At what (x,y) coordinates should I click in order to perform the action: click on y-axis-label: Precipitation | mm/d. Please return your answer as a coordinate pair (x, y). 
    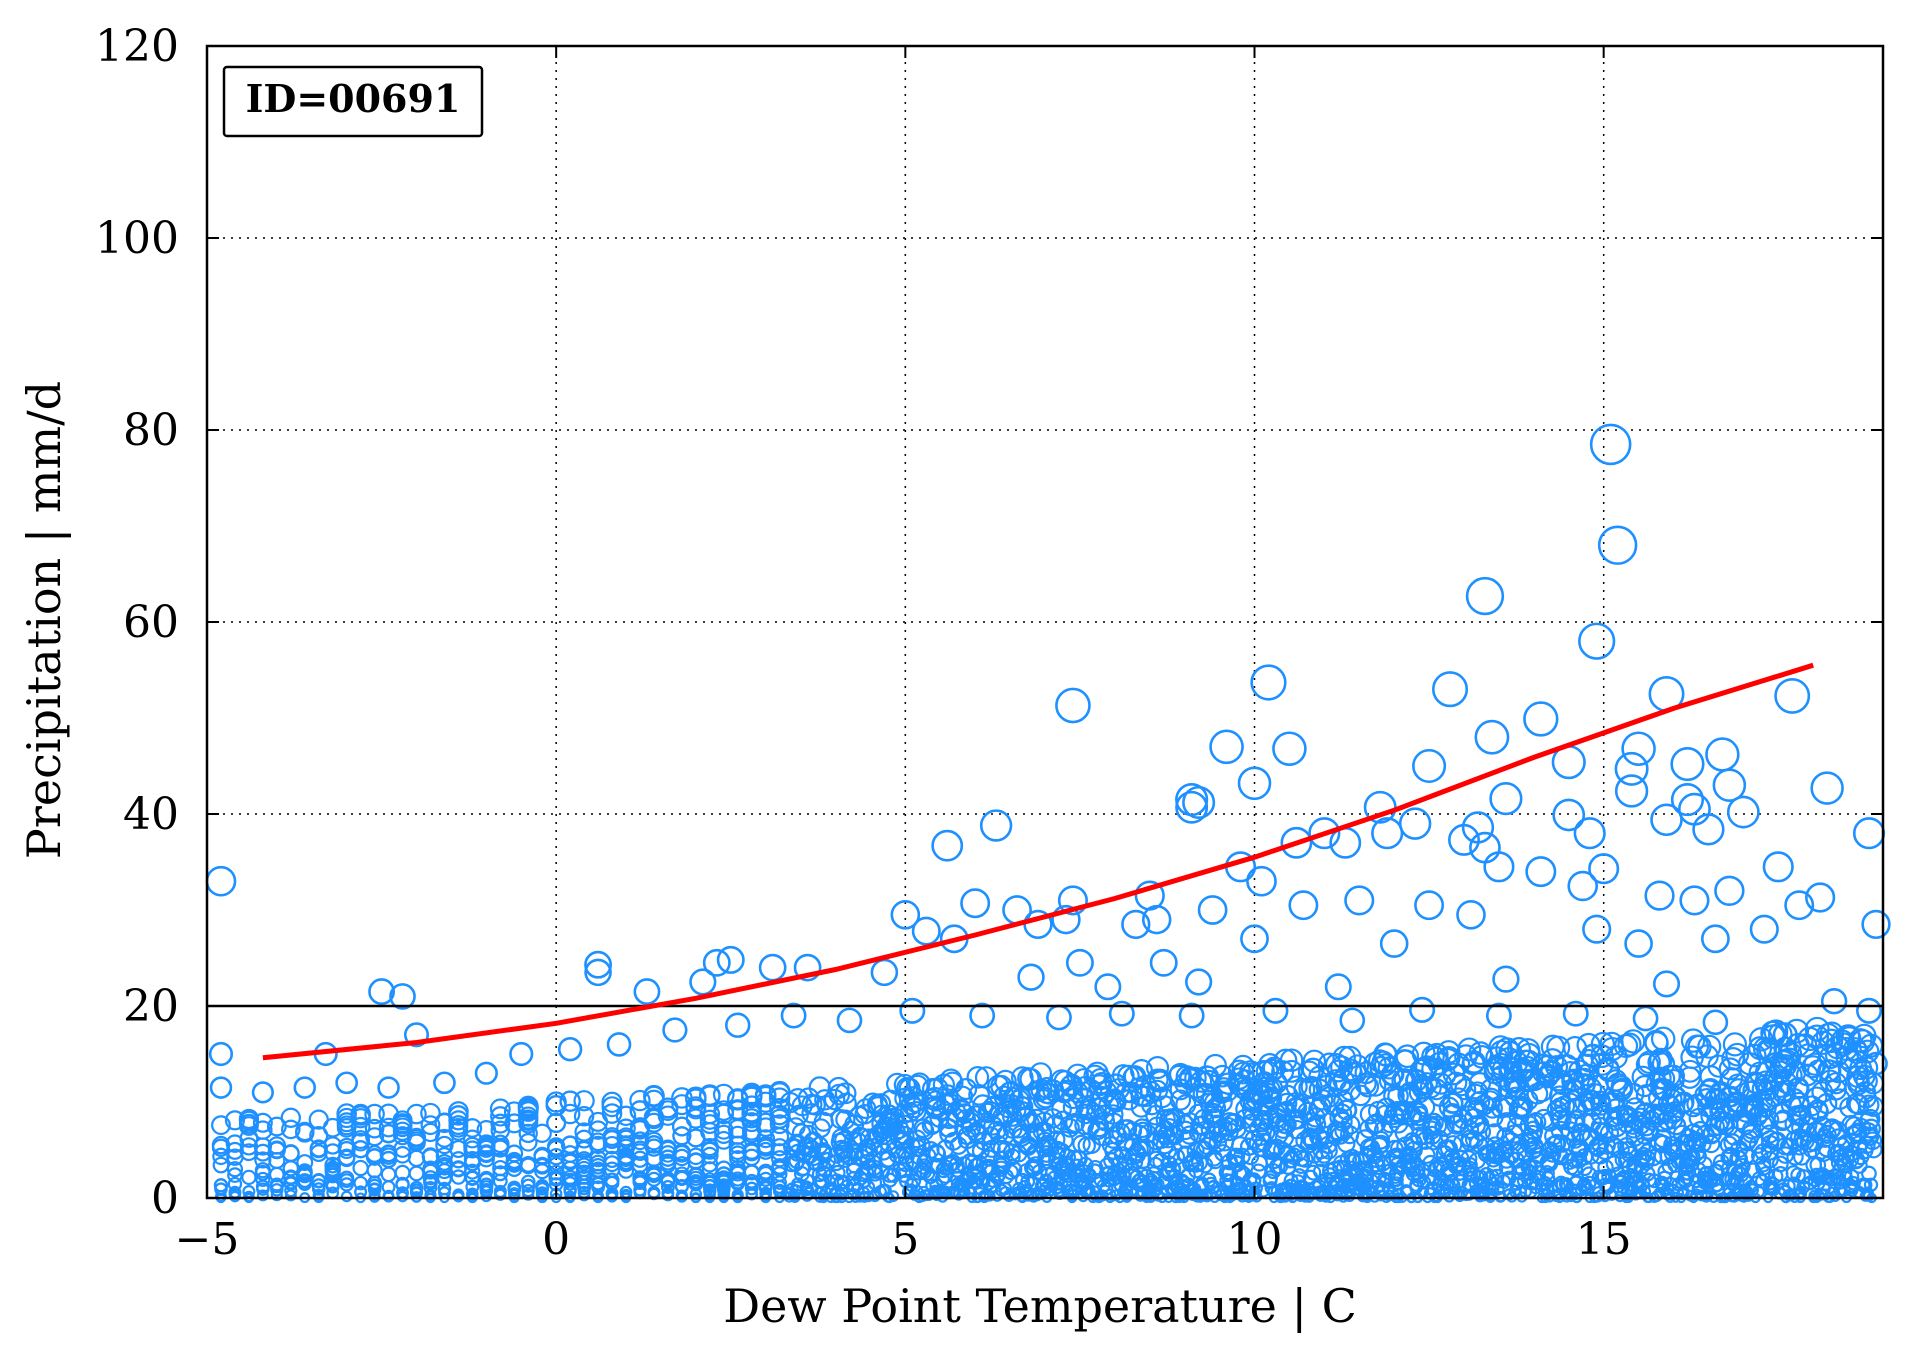
    Looking at the image, I should click on (44, 620).